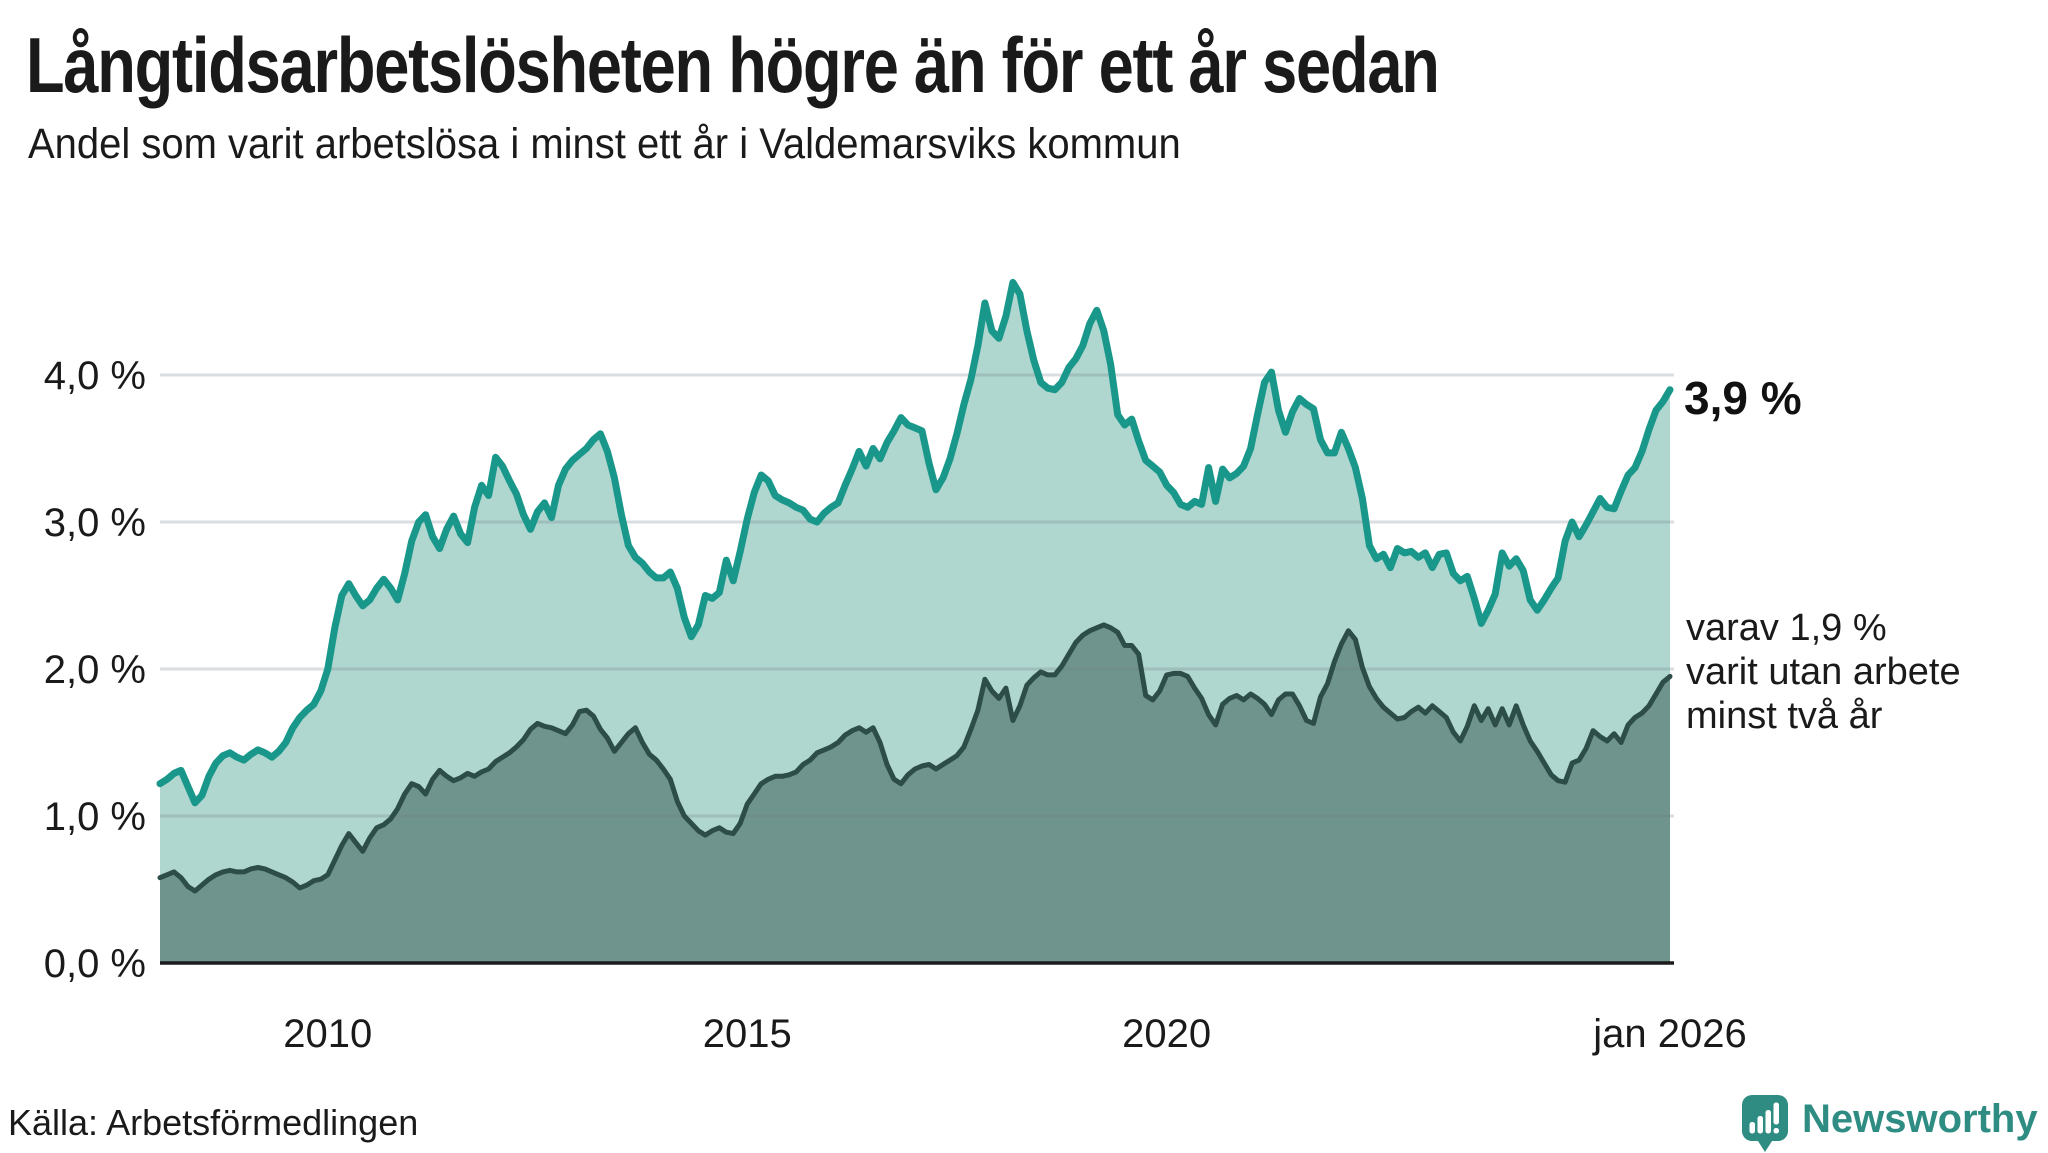 Image resolution: width=2048 pixels, height=1153 pixels. What do you see at coordinates (95, 670) in the screenshot?
I see `y-axis-tick-label: 2,0 %` at bounding box center [95, 670].